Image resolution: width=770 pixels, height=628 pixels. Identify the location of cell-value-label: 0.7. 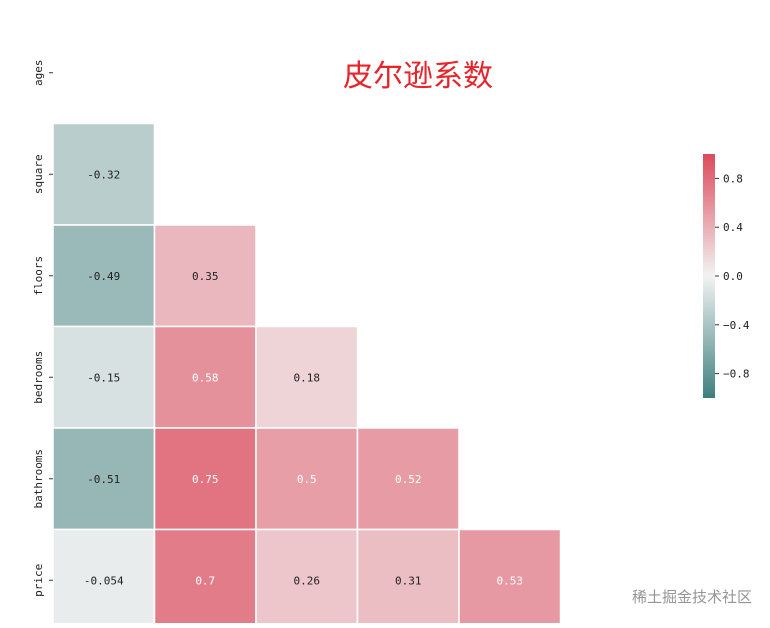
(205, 580).